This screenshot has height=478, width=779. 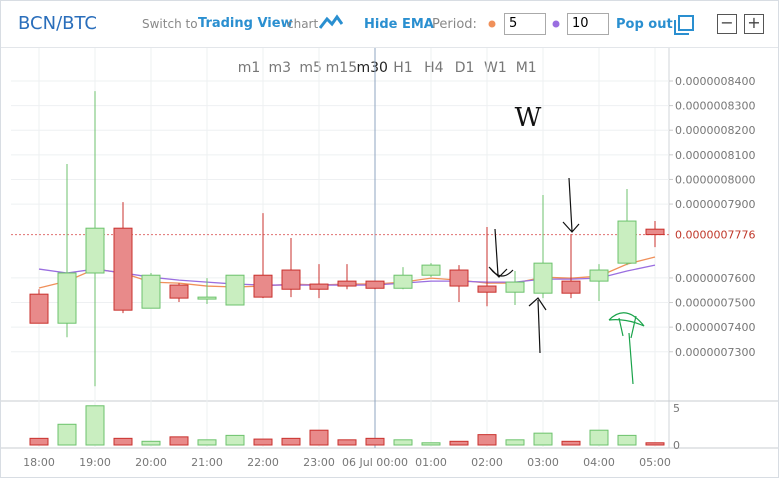 What do you see at coordinates (95, 462) in the screenshot?
I see `x-tick-label: 19:00` at bounding box center [95, 462].